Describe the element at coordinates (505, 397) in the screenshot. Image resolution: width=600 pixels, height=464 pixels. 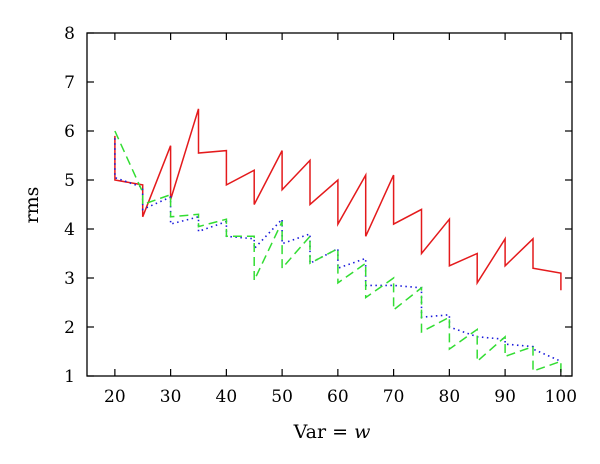
I see `x-tick-label: 90` at that location.